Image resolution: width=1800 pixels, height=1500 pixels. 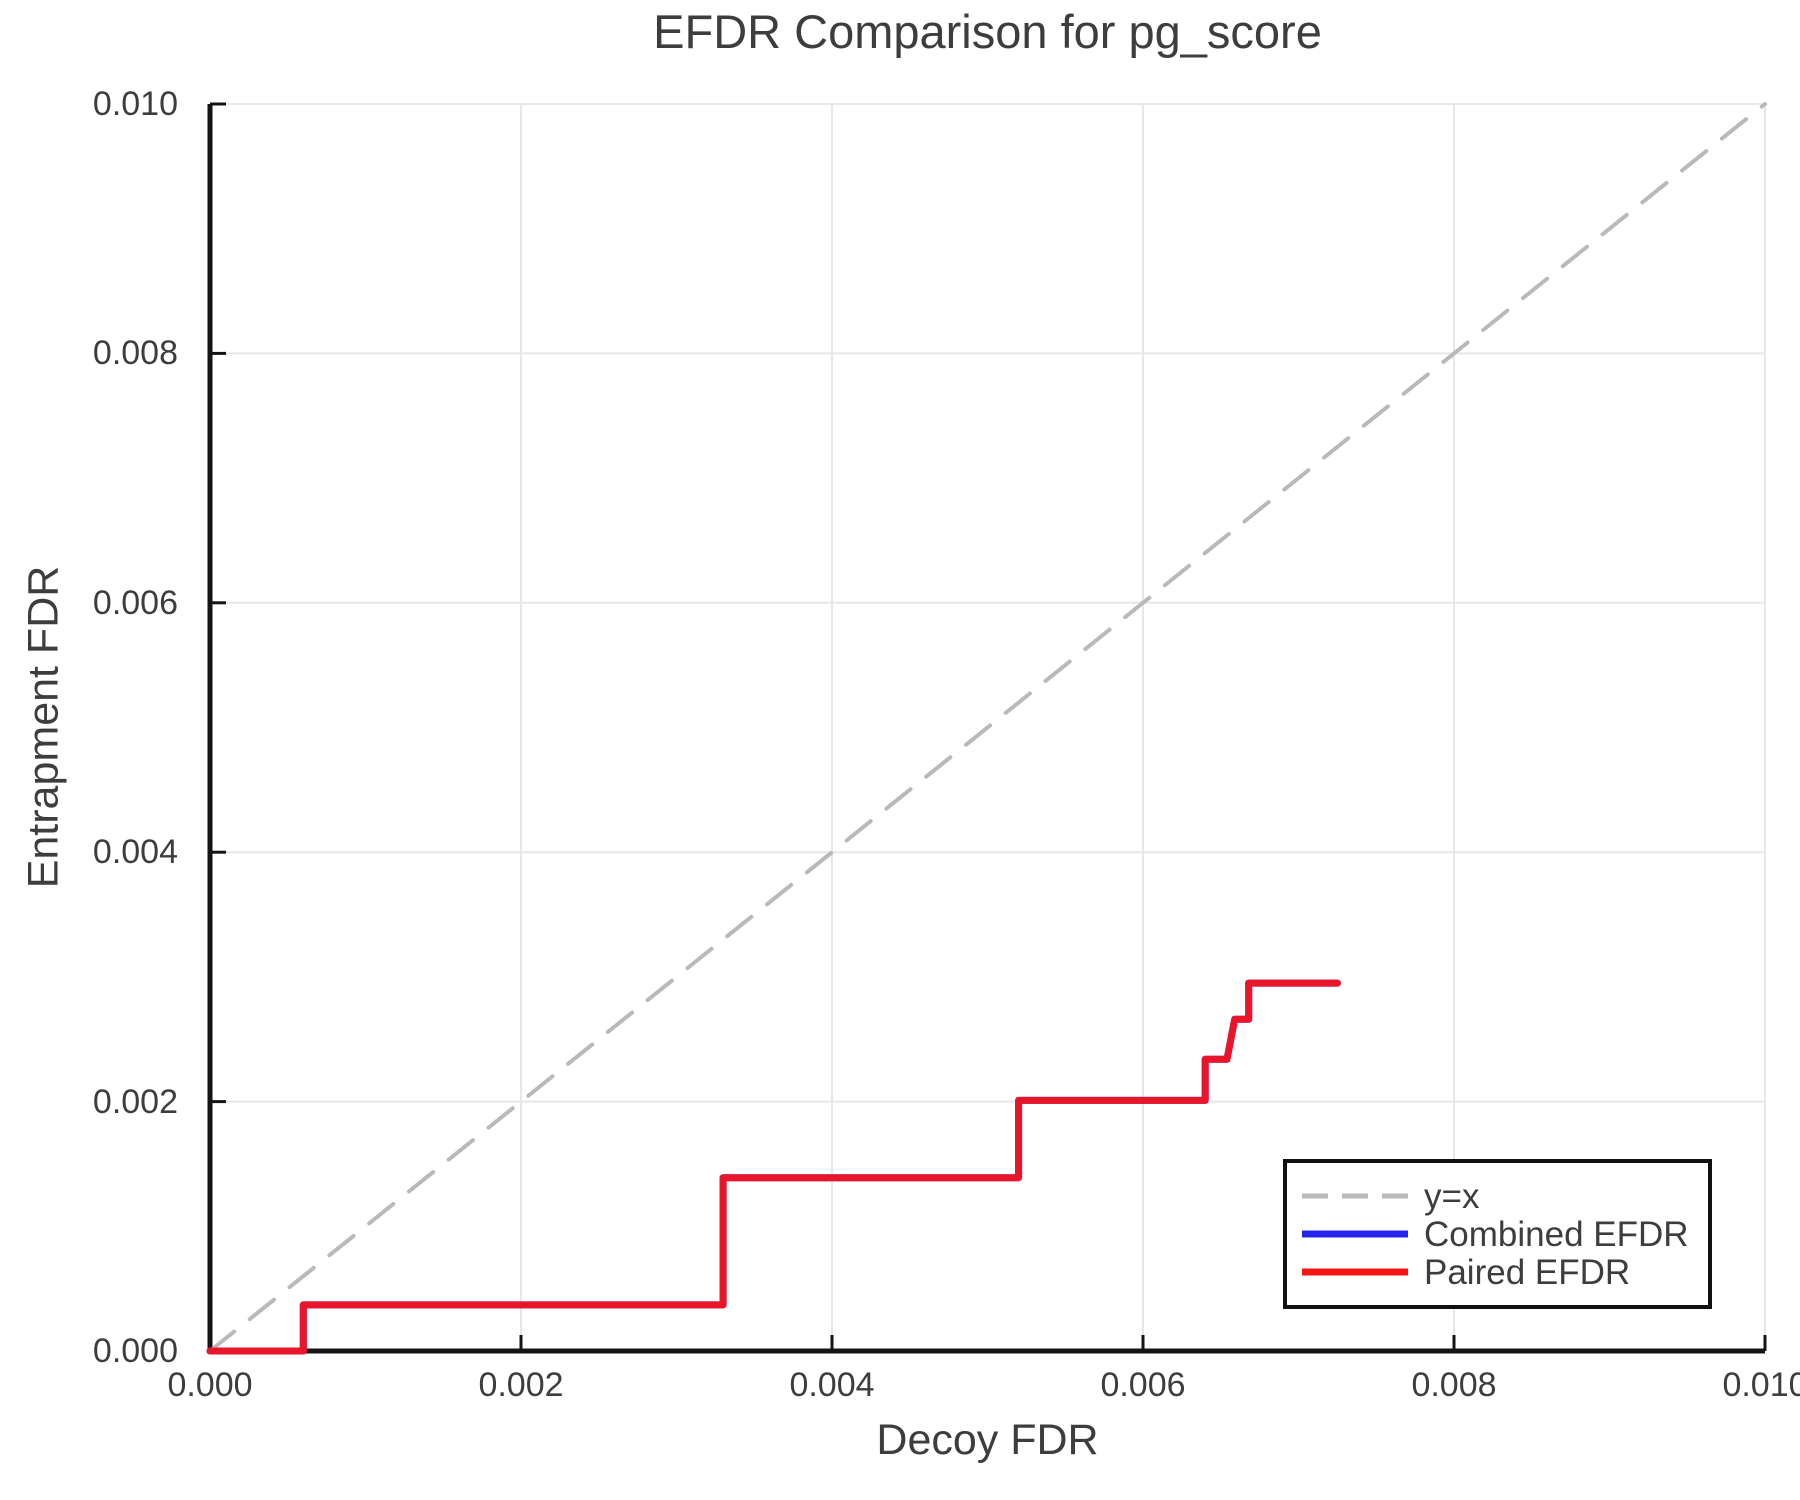 I want to click on legend: y=x Combined EFDR Paired EFDR, so click(x=1497, y=1234).